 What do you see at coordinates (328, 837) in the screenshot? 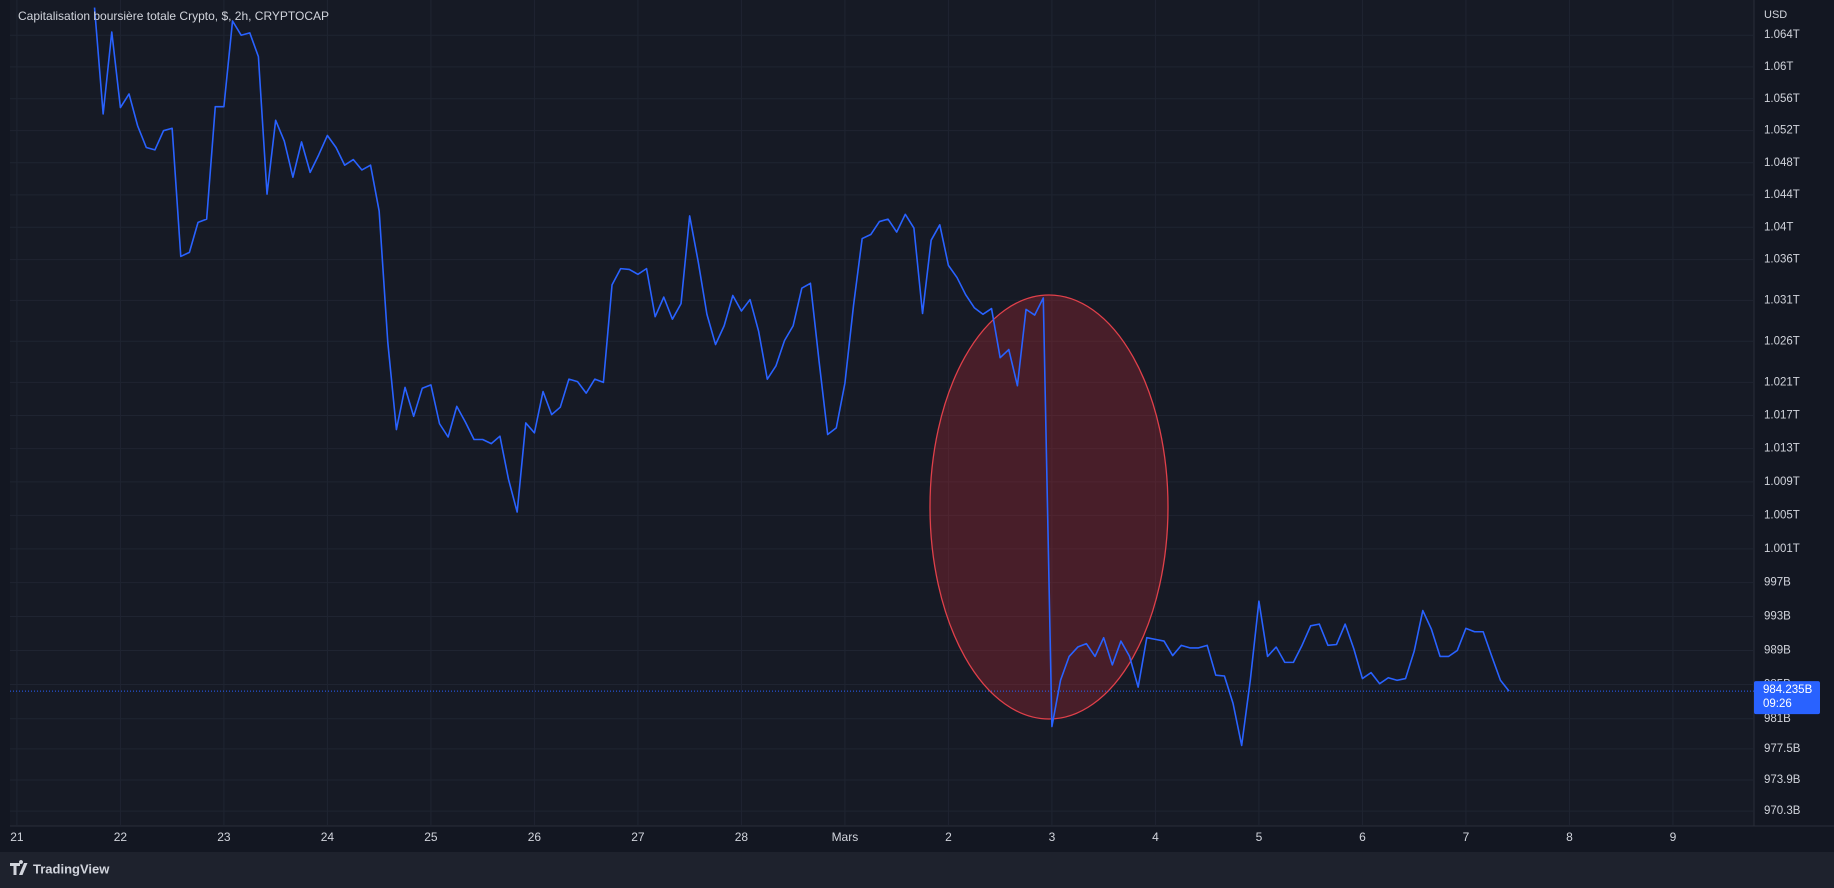
I see `x-tick-label: 24` at bounding box center [328, 837].